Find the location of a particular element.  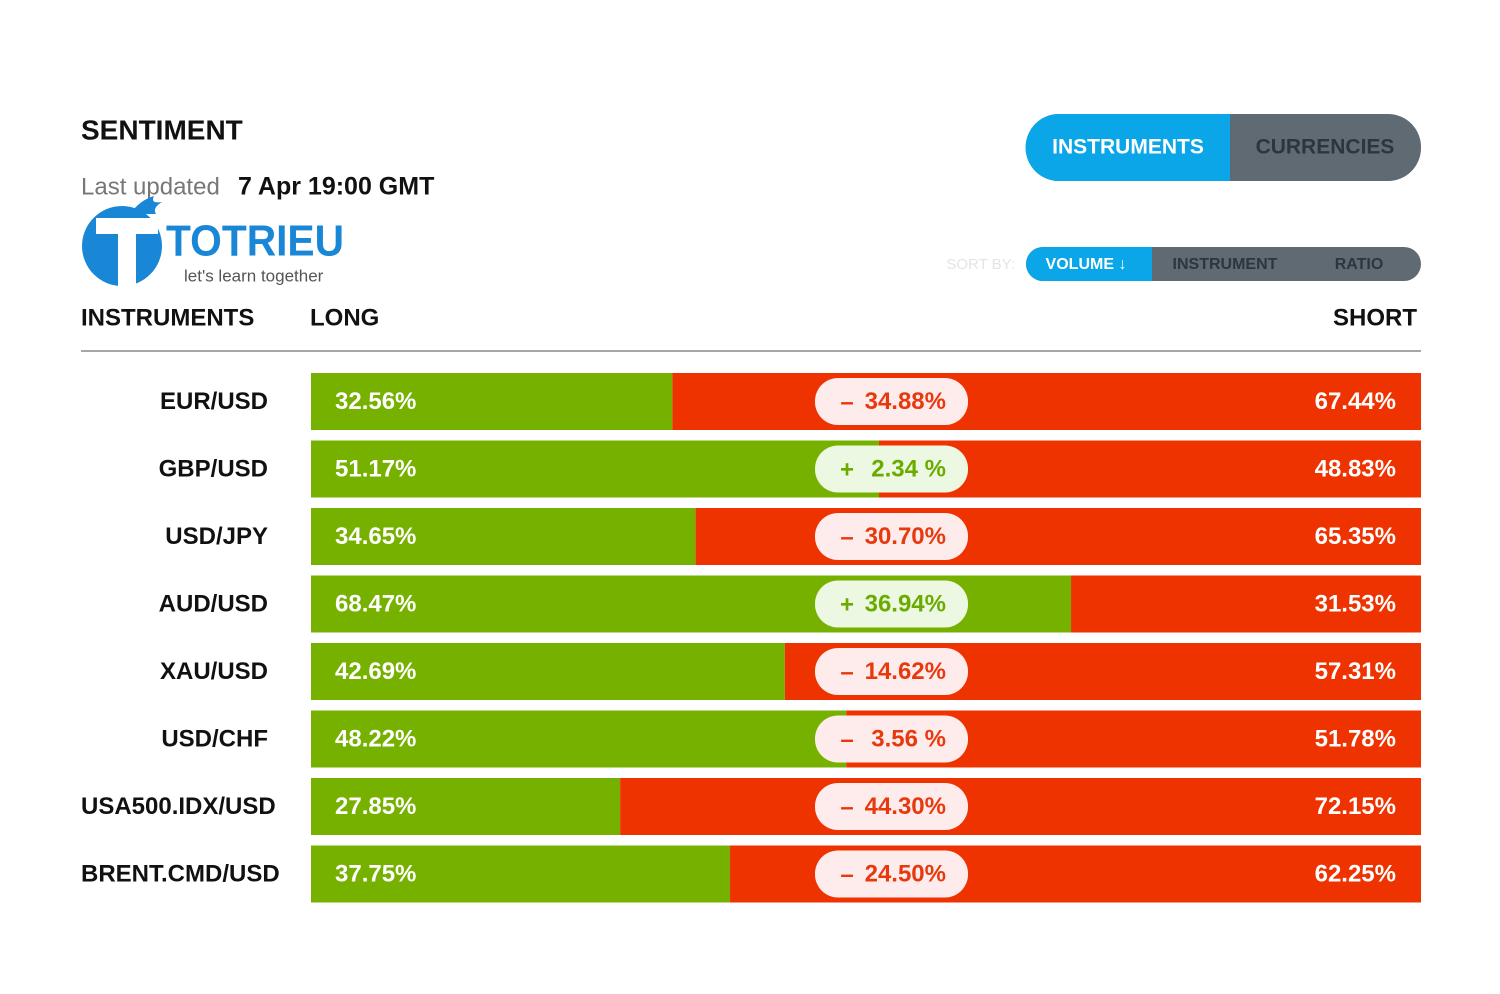

long-label: 51.17% is located at coordinates (375, 468).